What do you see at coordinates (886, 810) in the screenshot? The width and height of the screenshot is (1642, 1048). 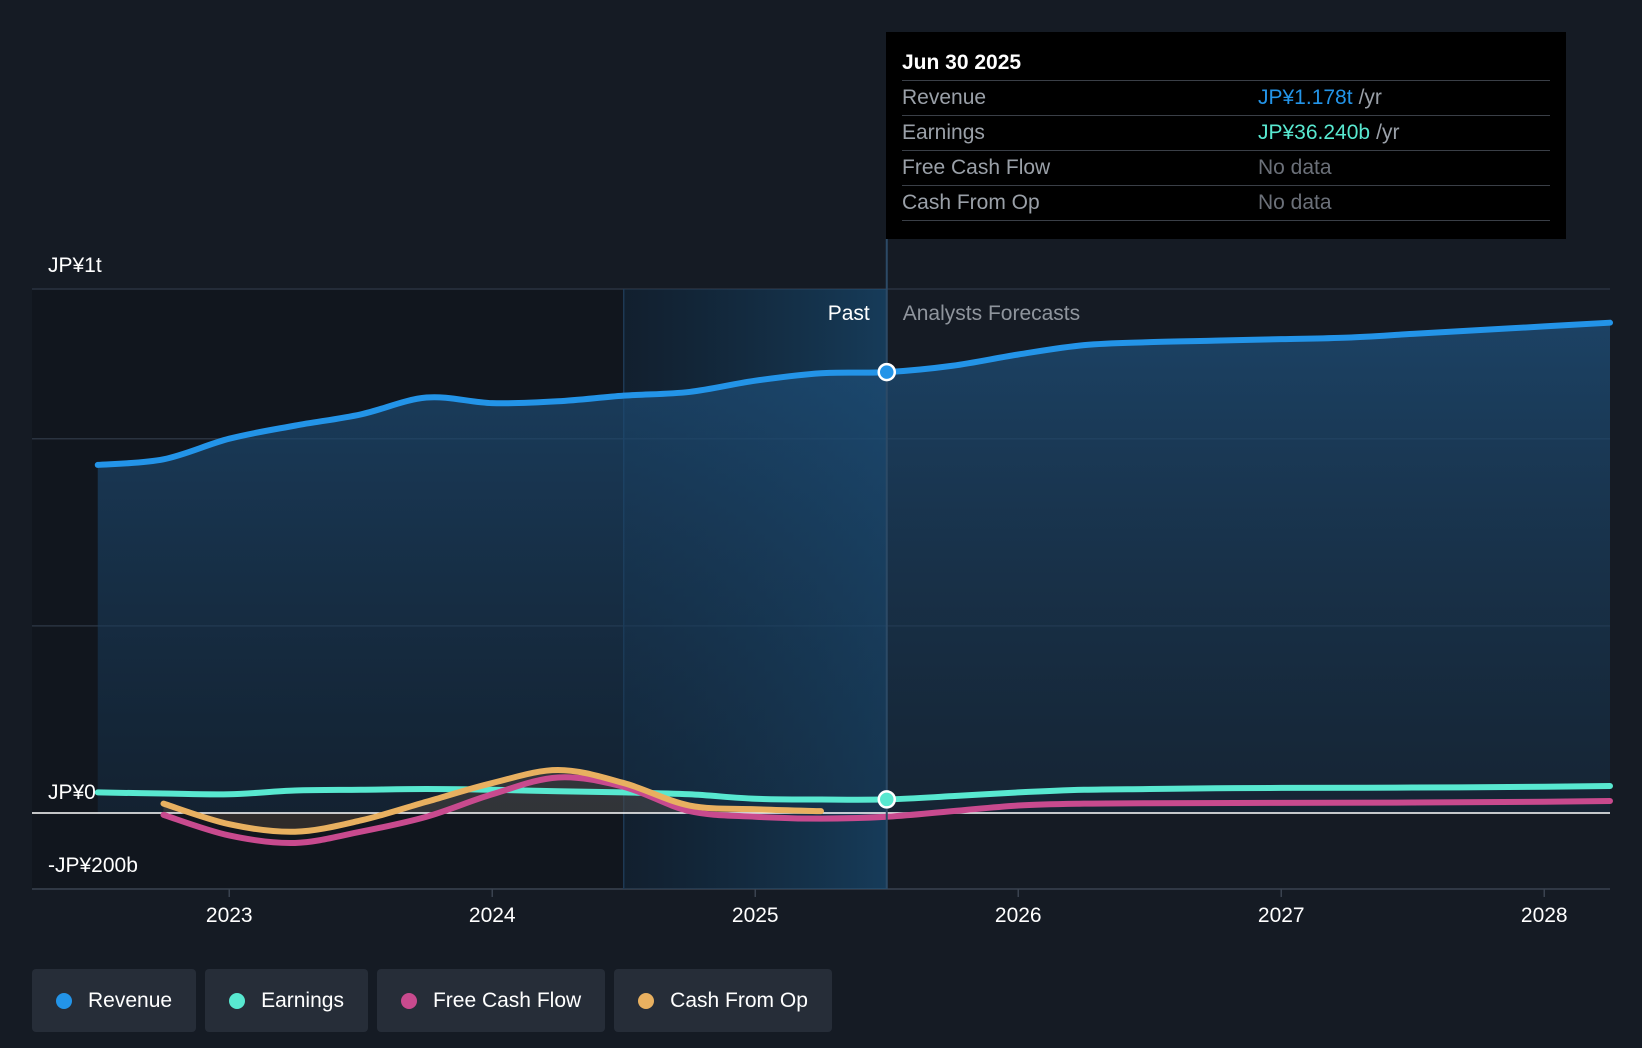 I see `series-line-free-cash-flow` at bounding box center [886, 810].